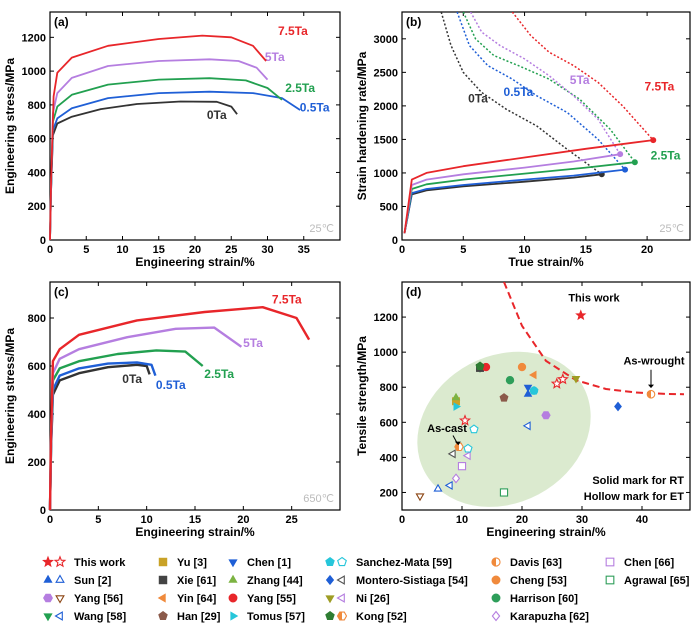 This screenshot has height=636, width=700. What do you see at coordinates (412, 581) in the screenshot?
I see `legend-label: Montero-Sistiaga [54]` at bounding box center [412, 581].